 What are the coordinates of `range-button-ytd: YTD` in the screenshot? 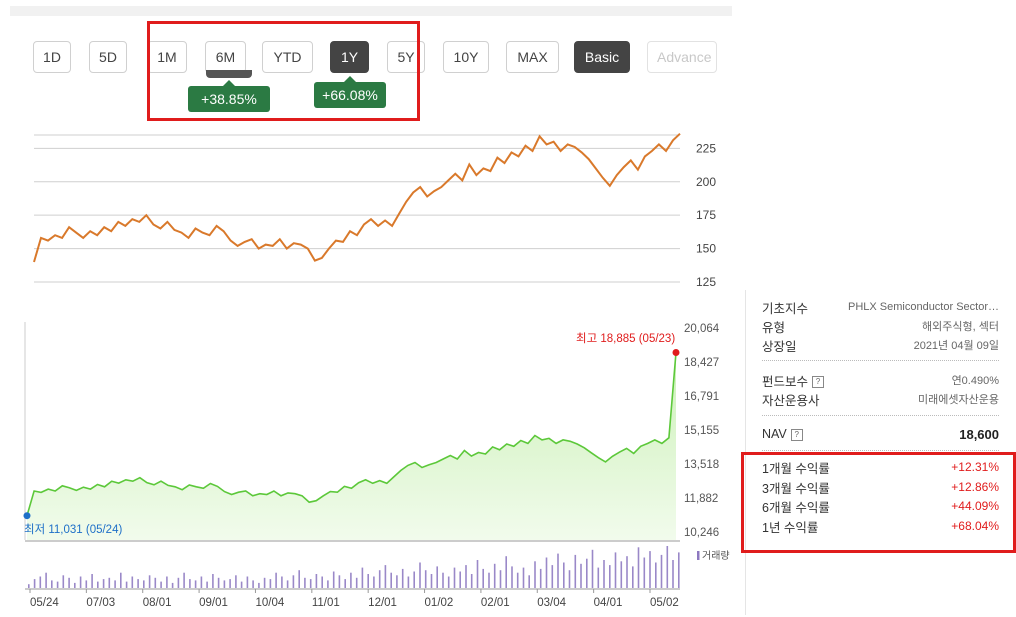 It's located at (287, 57).